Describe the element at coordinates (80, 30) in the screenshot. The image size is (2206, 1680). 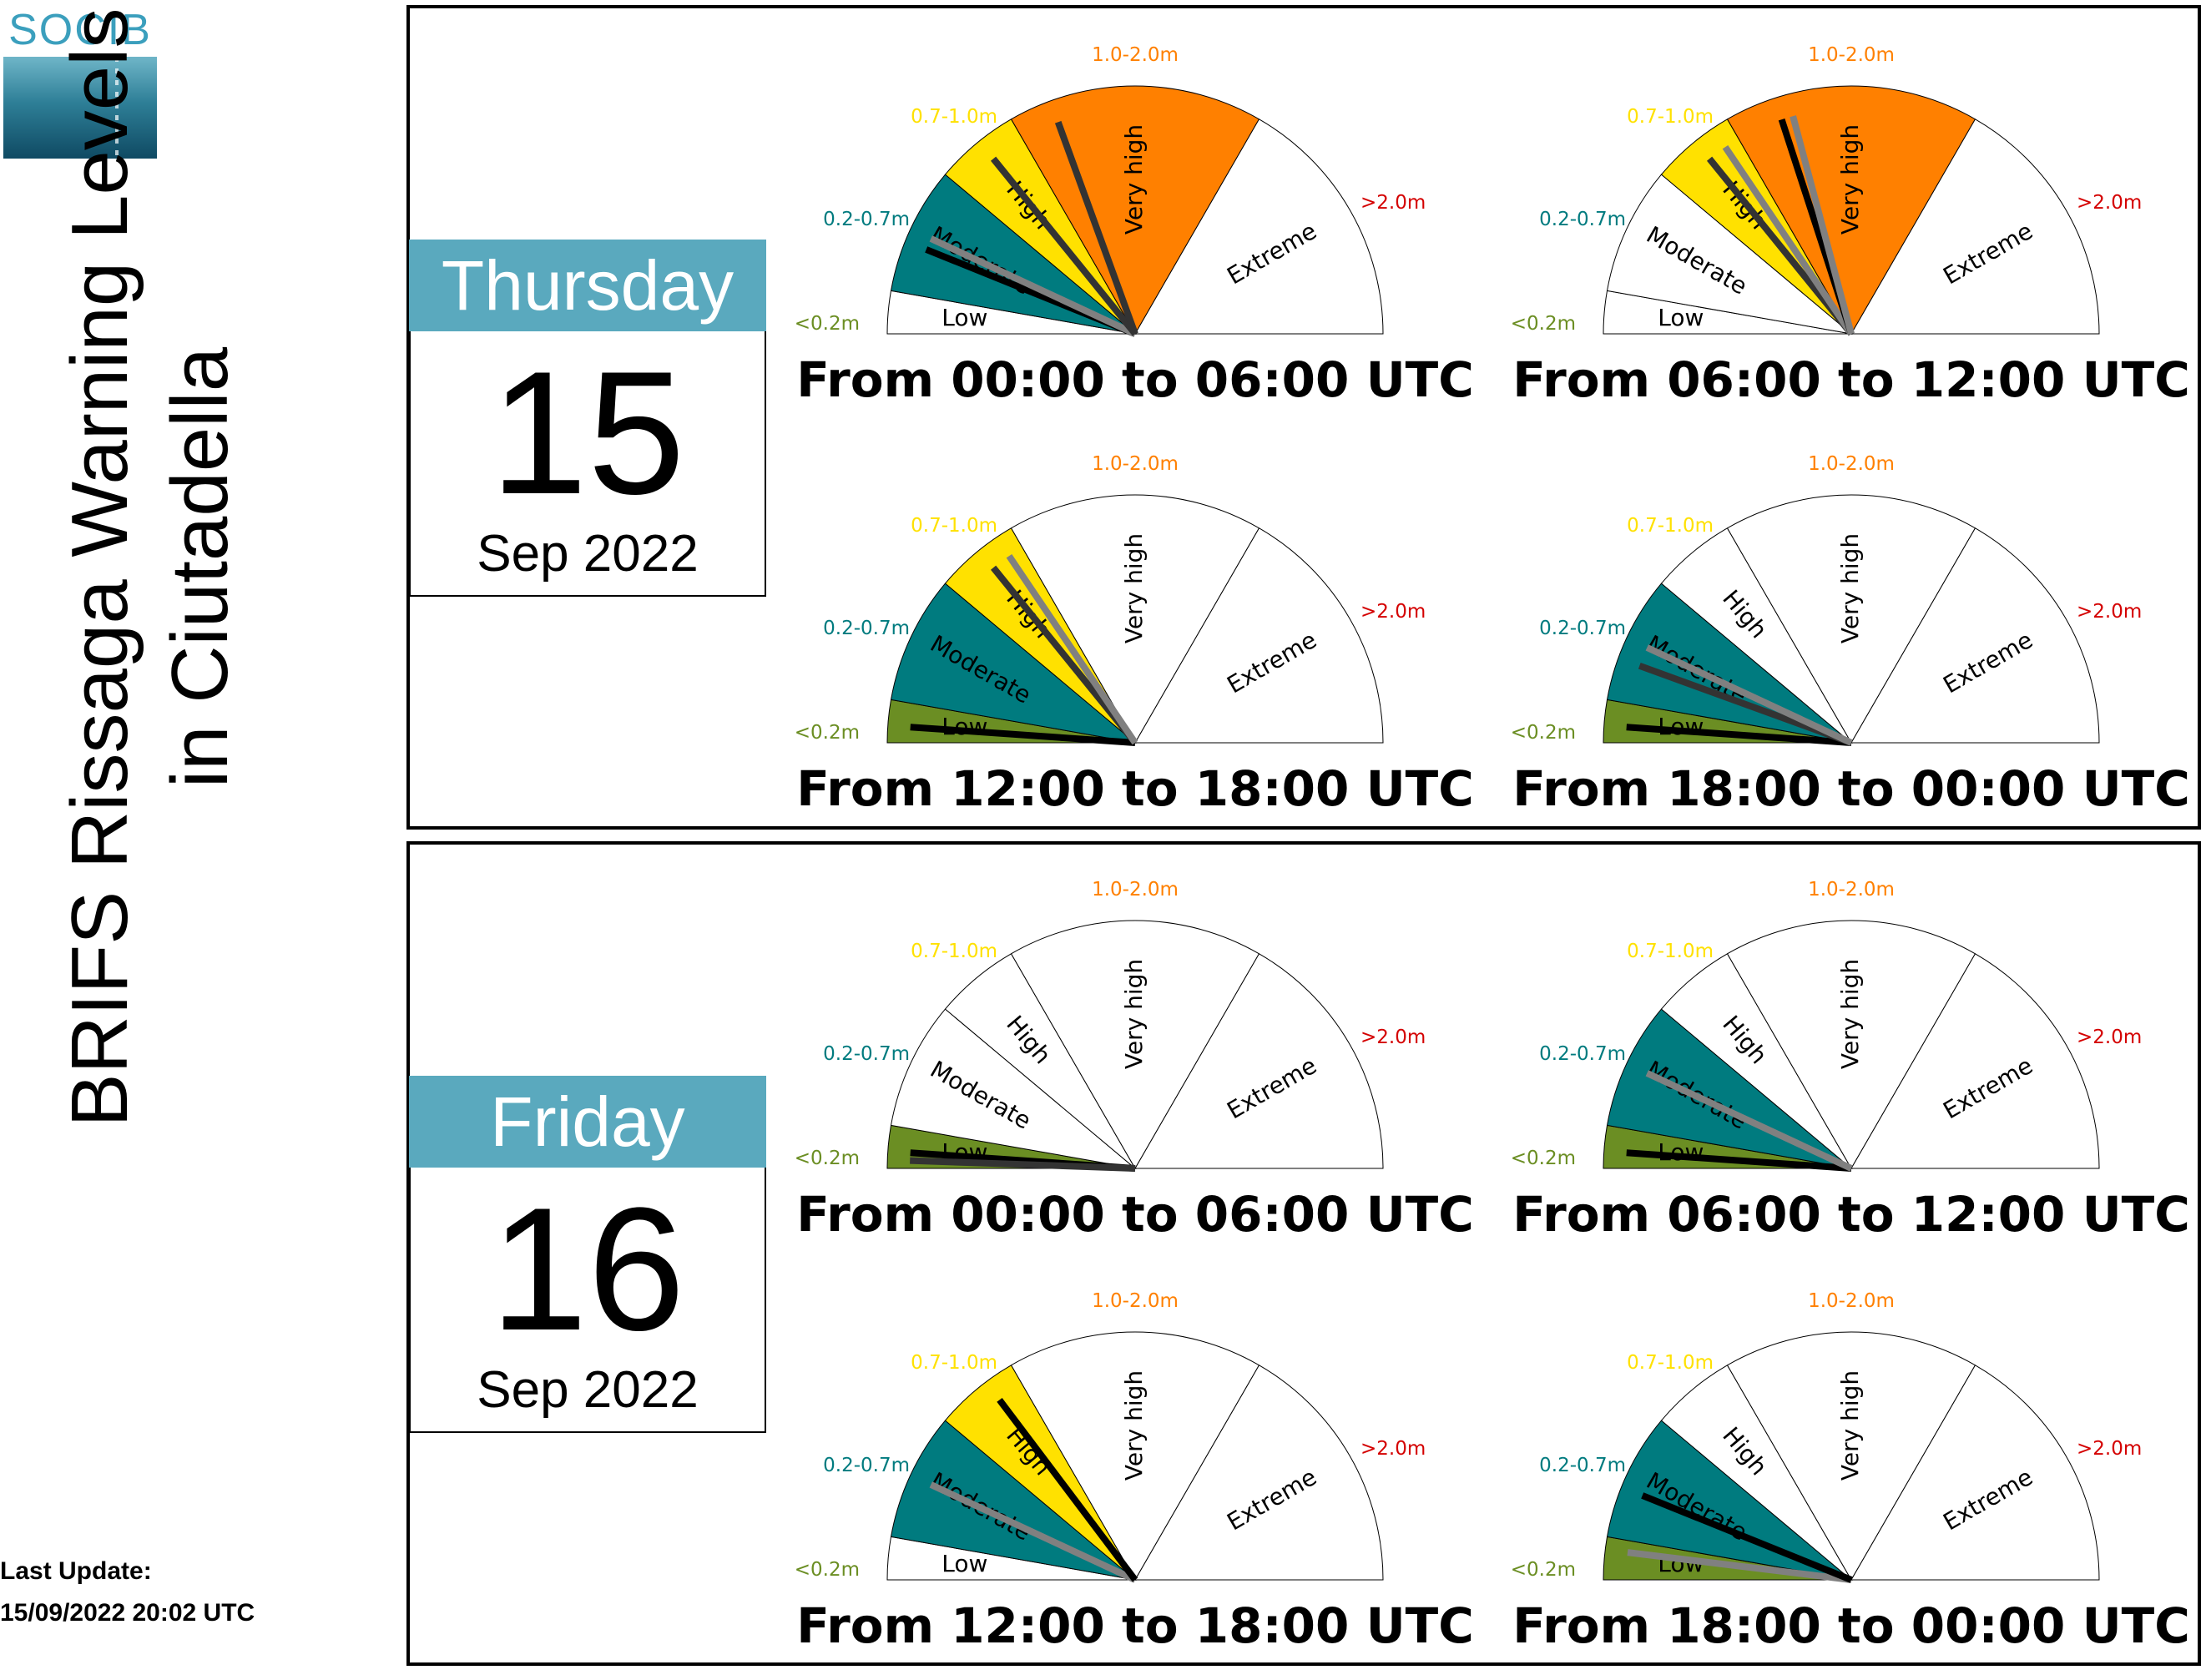
I see `logo-text: SOCIB` at that location.